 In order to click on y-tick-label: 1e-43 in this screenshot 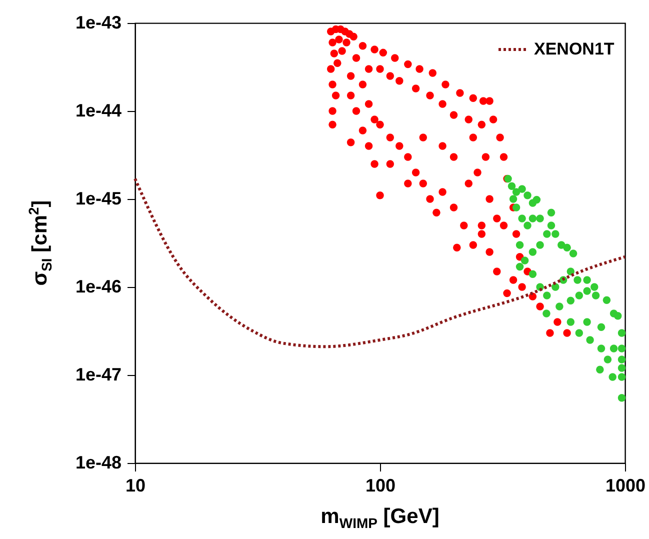, I will do `click(98, 22)`.